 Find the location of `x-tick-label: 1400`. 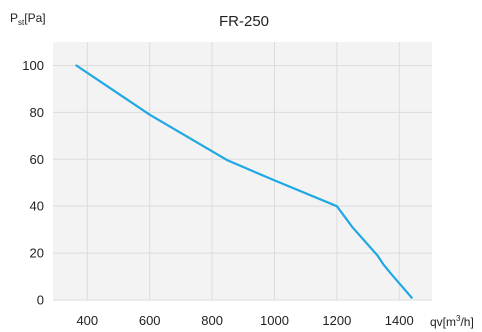

x-tick-label: 1400 is located at coordinates (399, 320).